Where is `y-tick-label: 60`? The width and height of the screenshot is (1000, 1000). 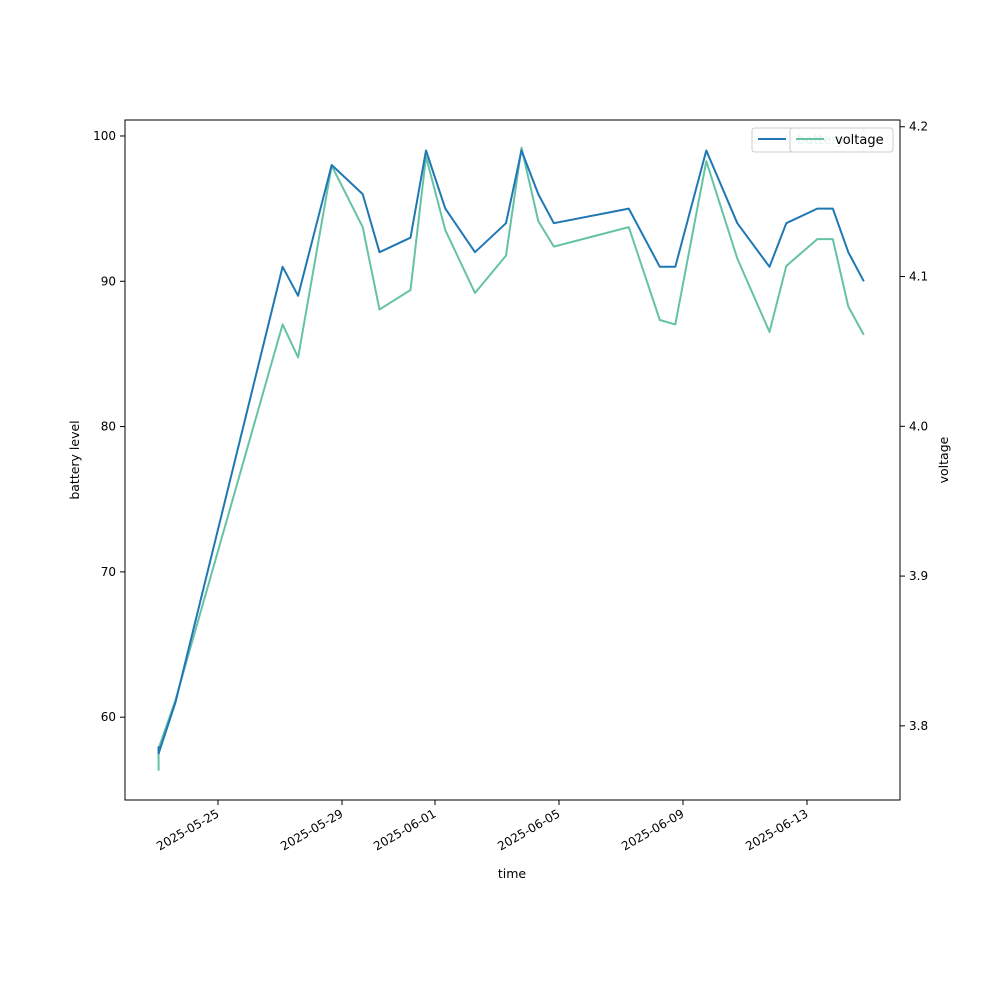
y-tick-label: 60 is located at coordinates (108, 717).